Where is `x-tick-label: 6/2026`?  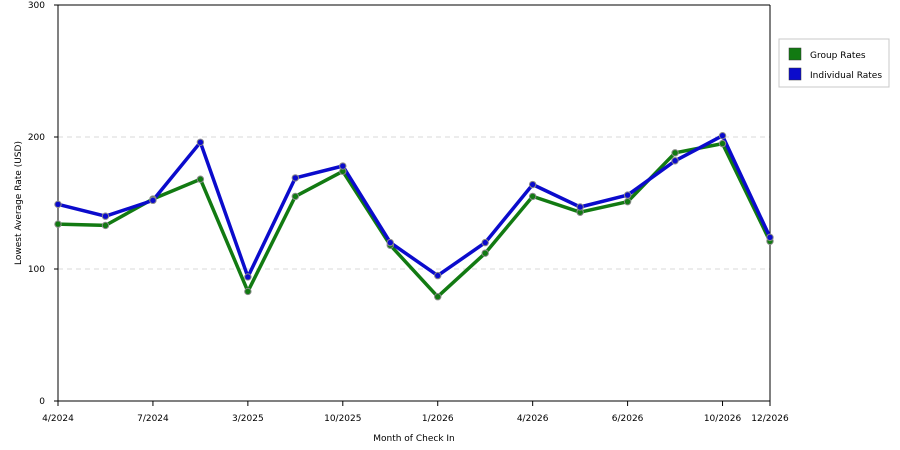 x-tick-label: 6/2026 is located at coordinates (628, 419).